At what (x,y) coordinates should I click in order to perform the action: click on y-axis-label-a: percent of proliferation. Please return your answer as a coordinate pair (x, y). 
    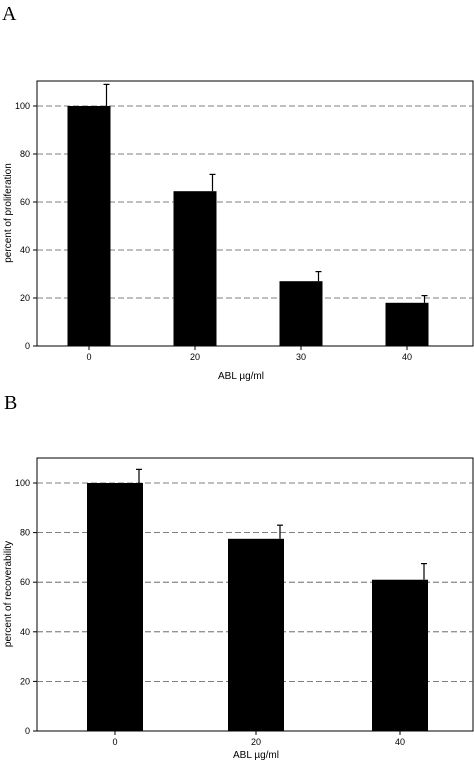
    Looking at the image, I should click on (8, 213).